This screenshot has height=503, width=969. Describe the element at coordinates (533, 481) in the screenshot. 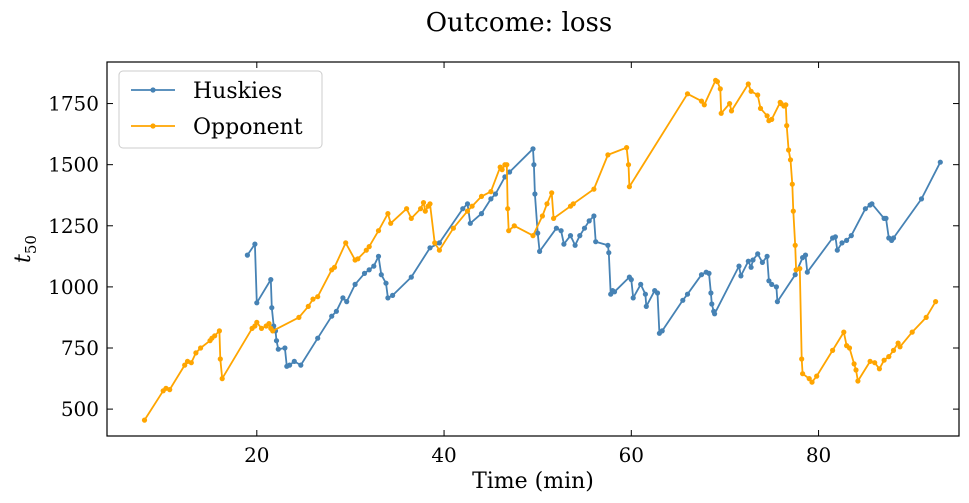

I see `x-axis-label: Time (min)` at that location.